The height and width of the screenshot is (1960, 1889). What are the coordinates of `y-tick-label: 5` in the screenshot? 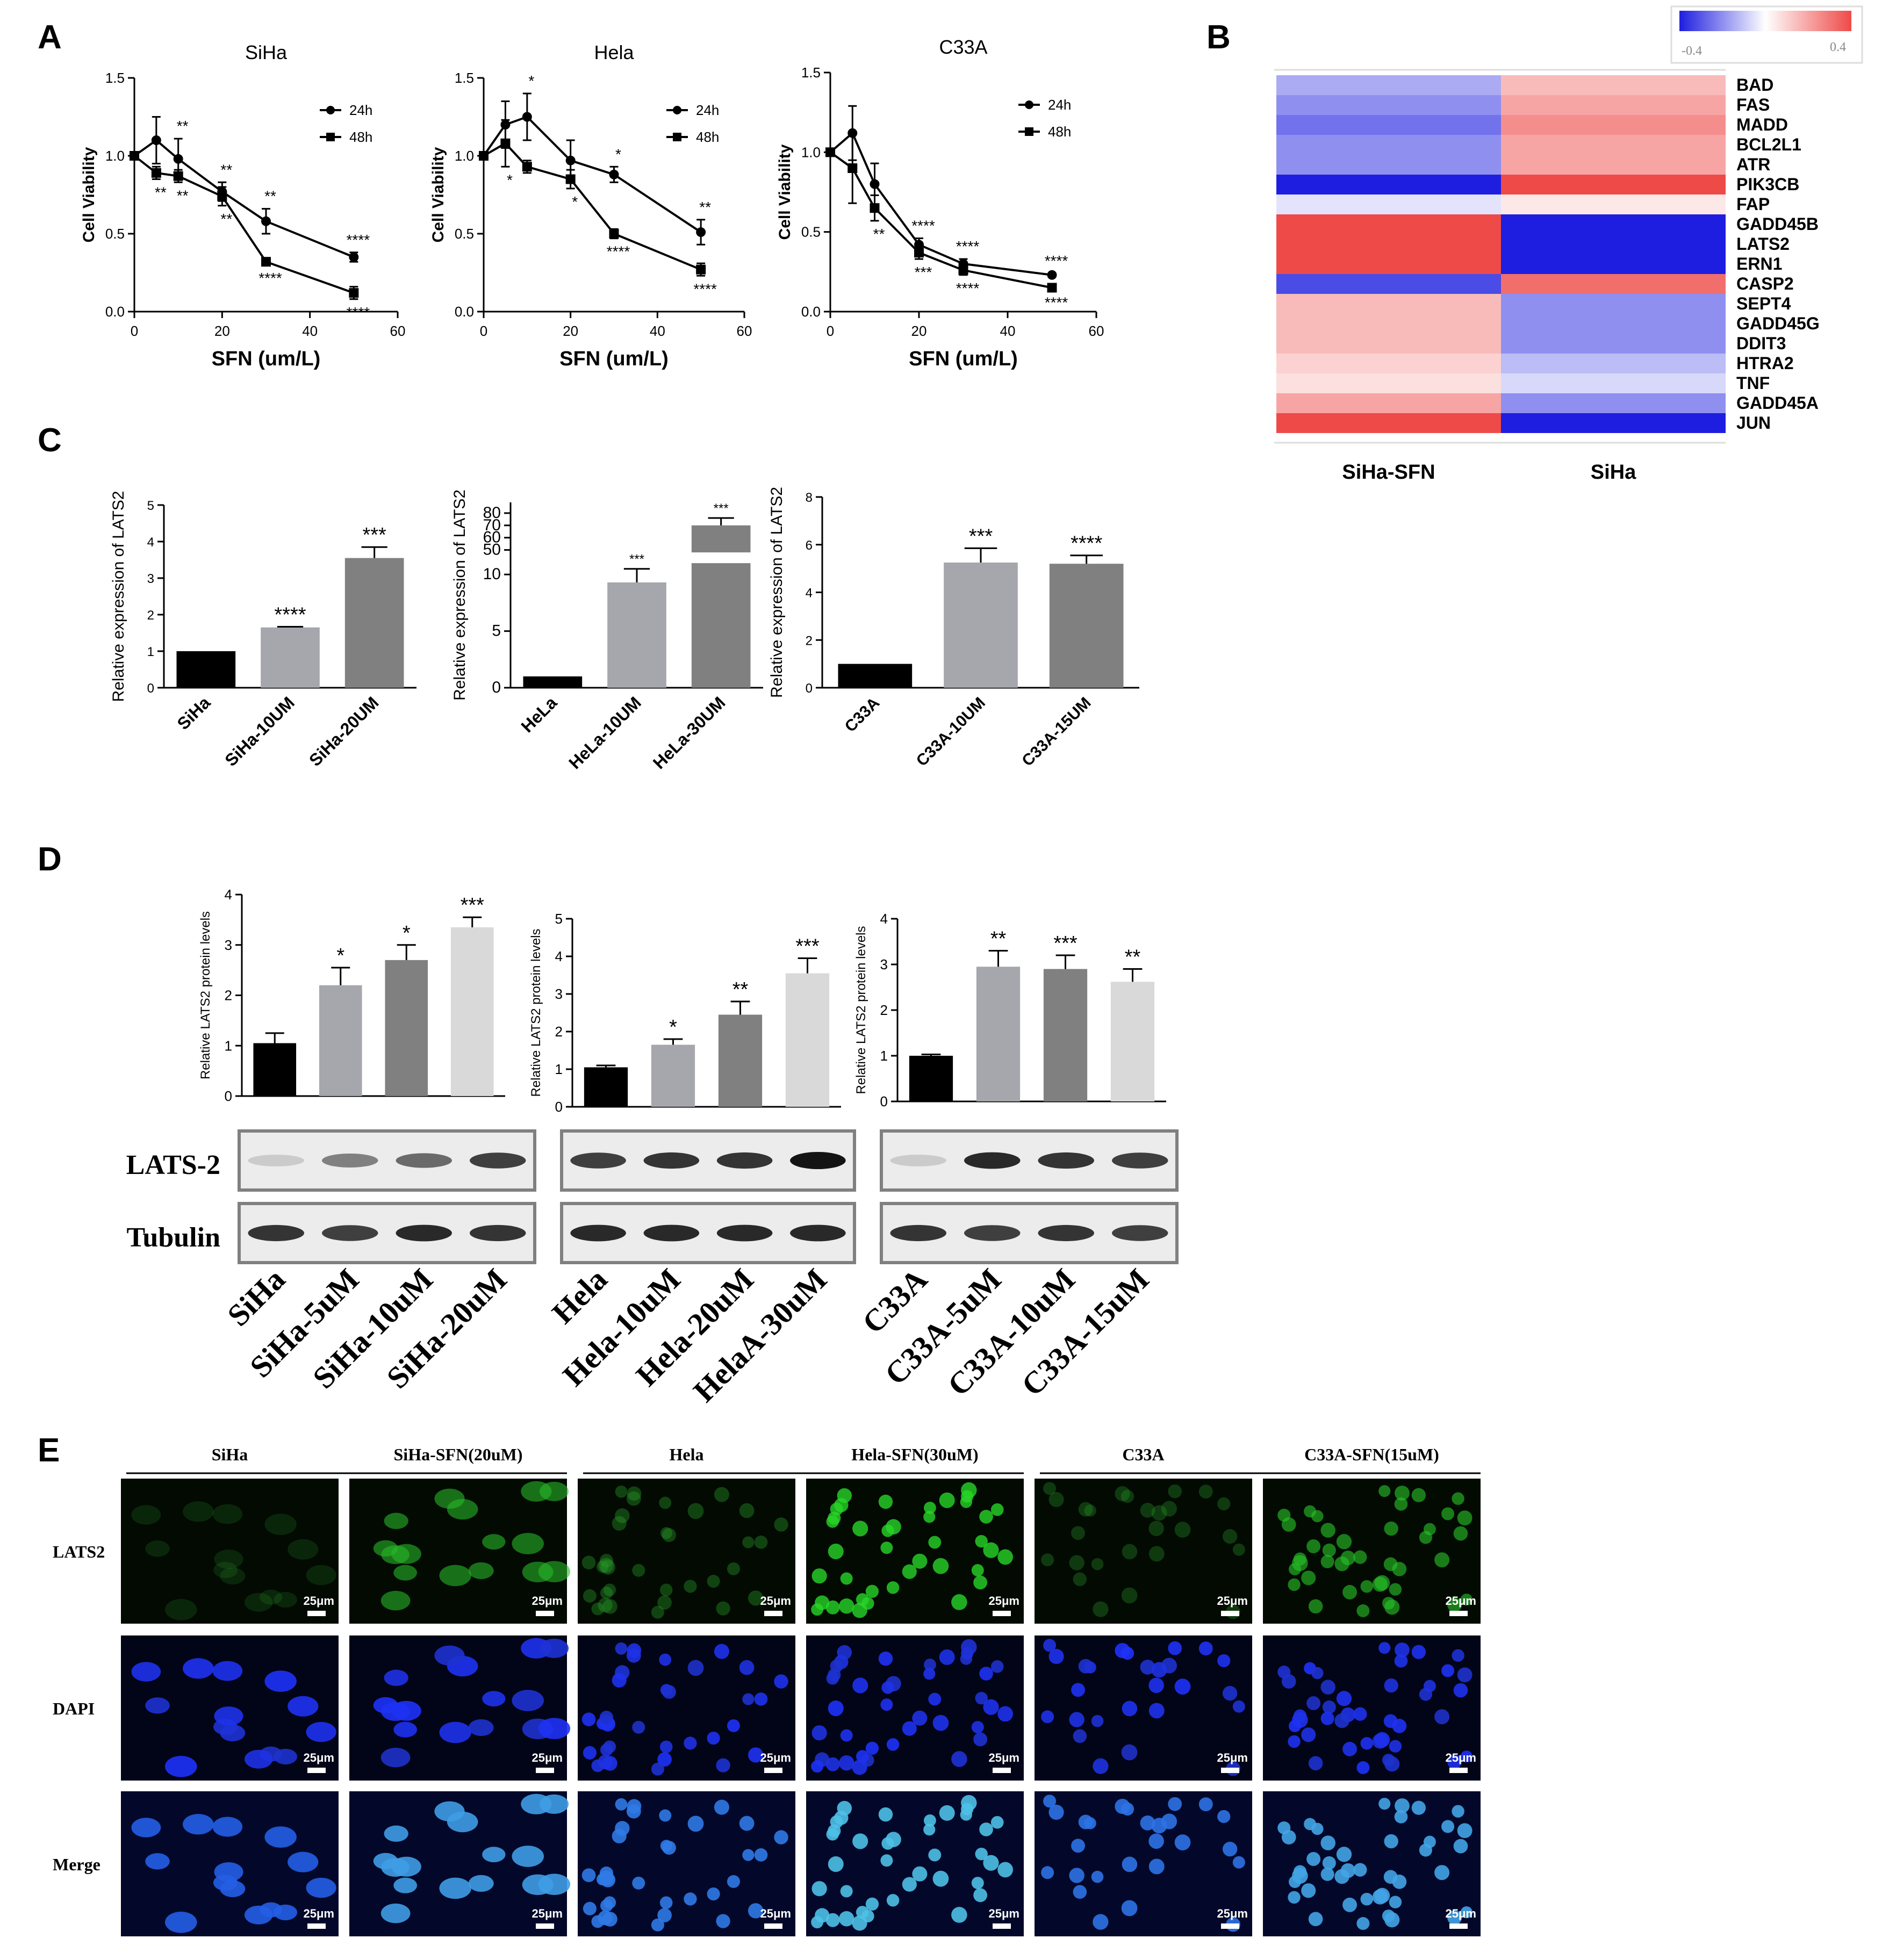 It's located at (496, 631).